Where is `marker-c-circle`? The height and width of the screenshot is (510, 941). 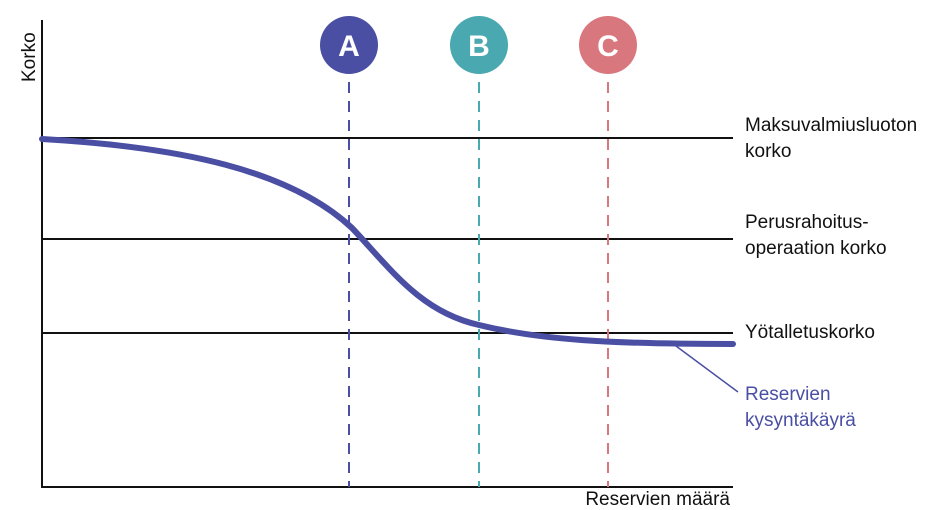 marker-c-circle is located at coordinates (608, 45).